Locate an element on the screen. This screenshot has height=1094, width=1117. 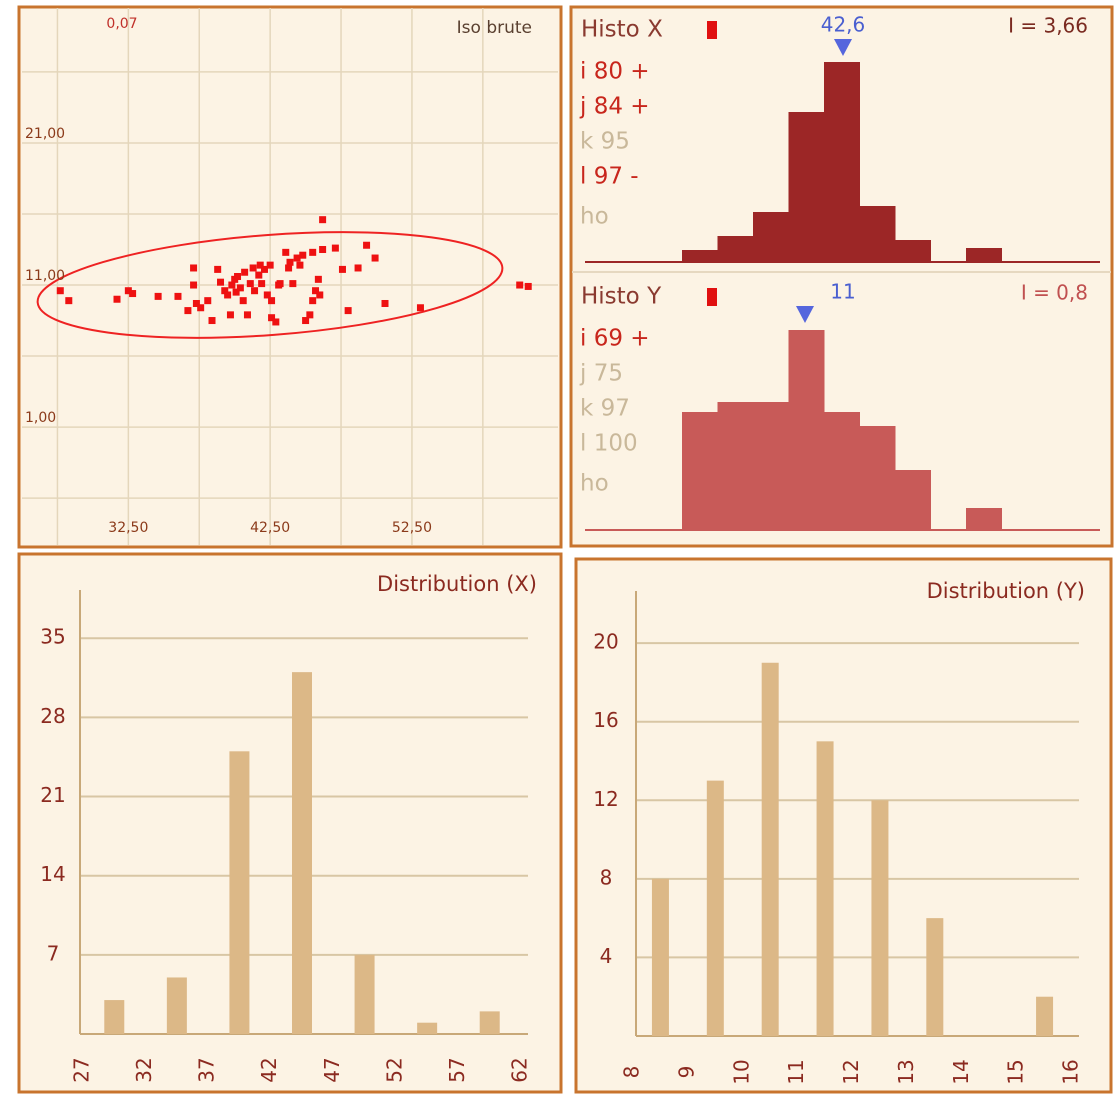
y-tick-label: 7 is located at coordinates (53, 953).